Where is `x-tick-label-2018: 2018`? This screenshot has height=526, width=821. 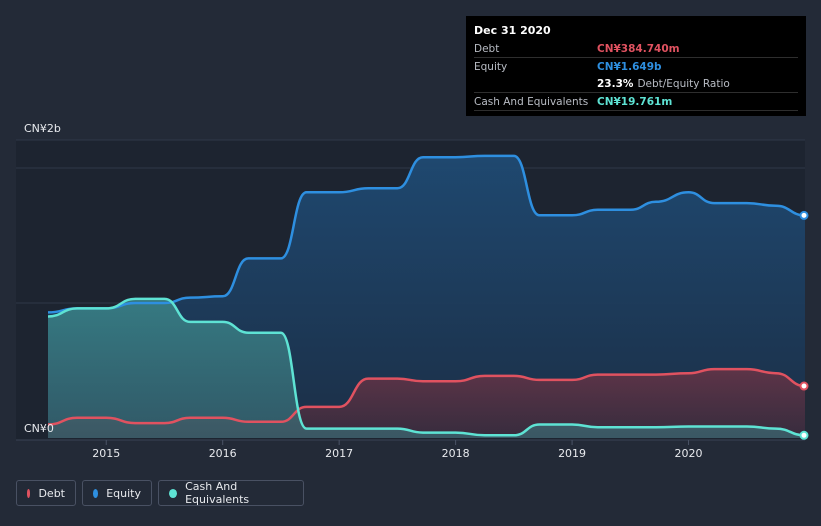
x-tick-label-2018: 2018 is located at coordinates (456, 453).